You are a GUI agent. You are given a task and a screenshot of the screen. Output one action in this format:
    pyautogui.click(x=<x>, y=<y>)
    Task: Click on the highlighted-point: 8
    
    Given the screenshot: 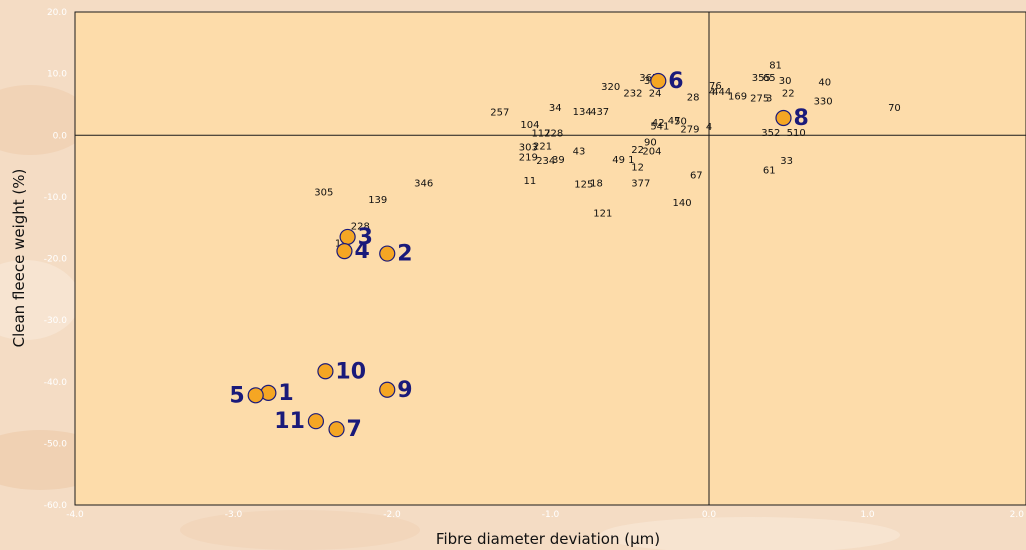 What is the action you would take?
    pyautogui.click(x=792, y=118)
    